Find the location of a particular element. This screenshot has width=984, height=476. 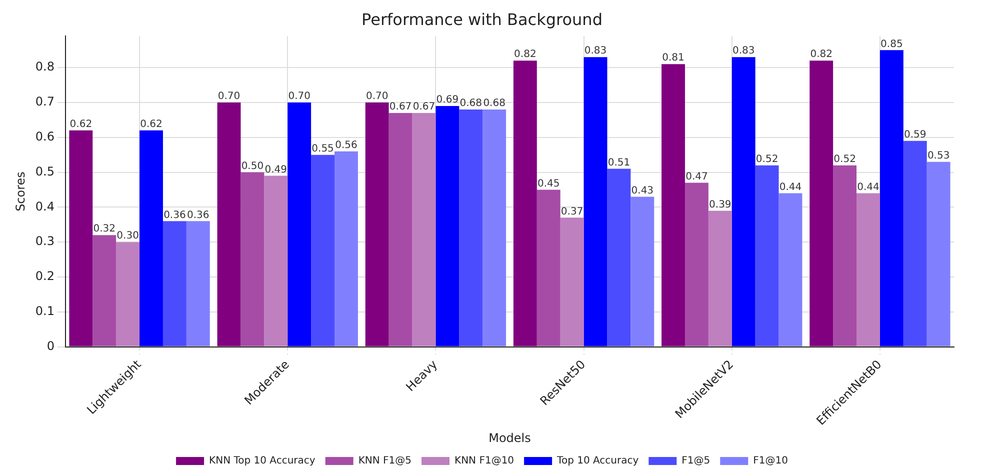

data-label: 0.59 is located at coordinates (915, 134).